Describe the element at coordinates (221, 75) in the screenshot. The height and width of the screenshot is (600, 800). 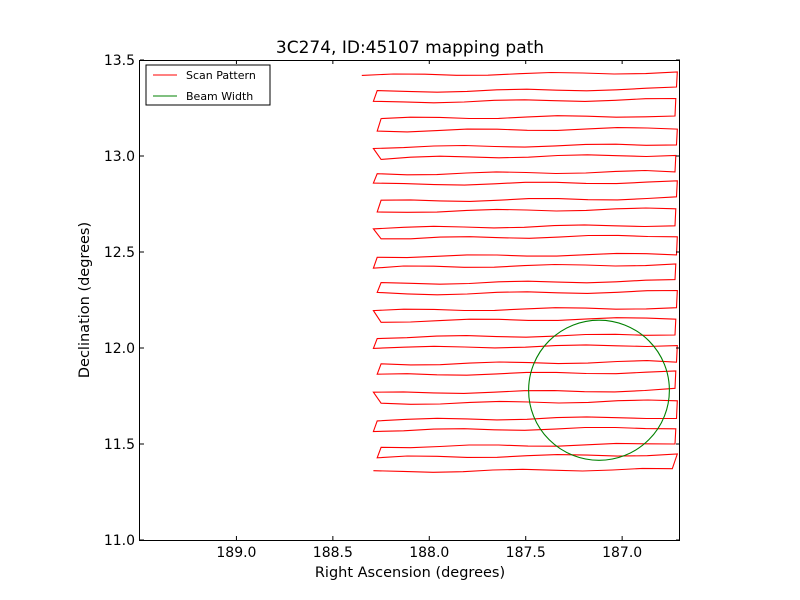
I see `legend-label-scan-pattern: Scan Pattern` at that location.